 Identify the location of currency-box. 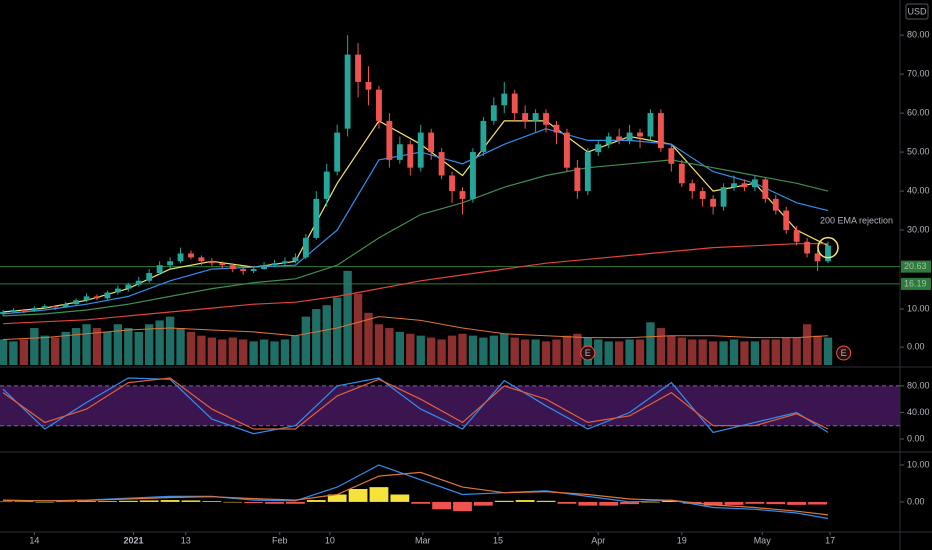
(917, 11).